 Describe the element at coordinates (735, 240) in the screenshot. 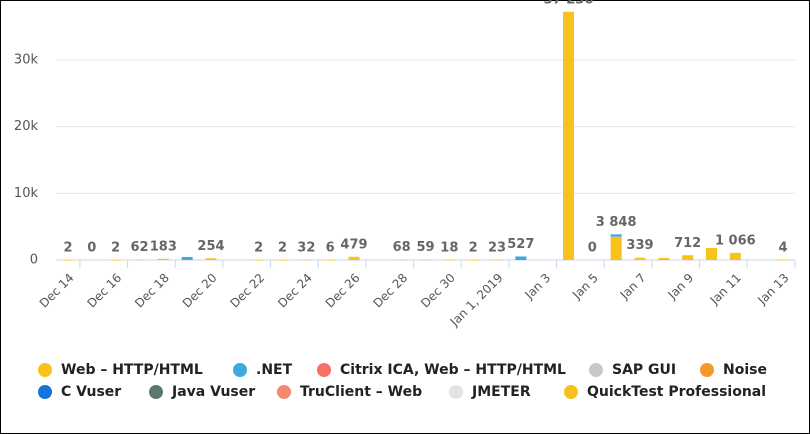

I see `total-label: 1 066` at that location.